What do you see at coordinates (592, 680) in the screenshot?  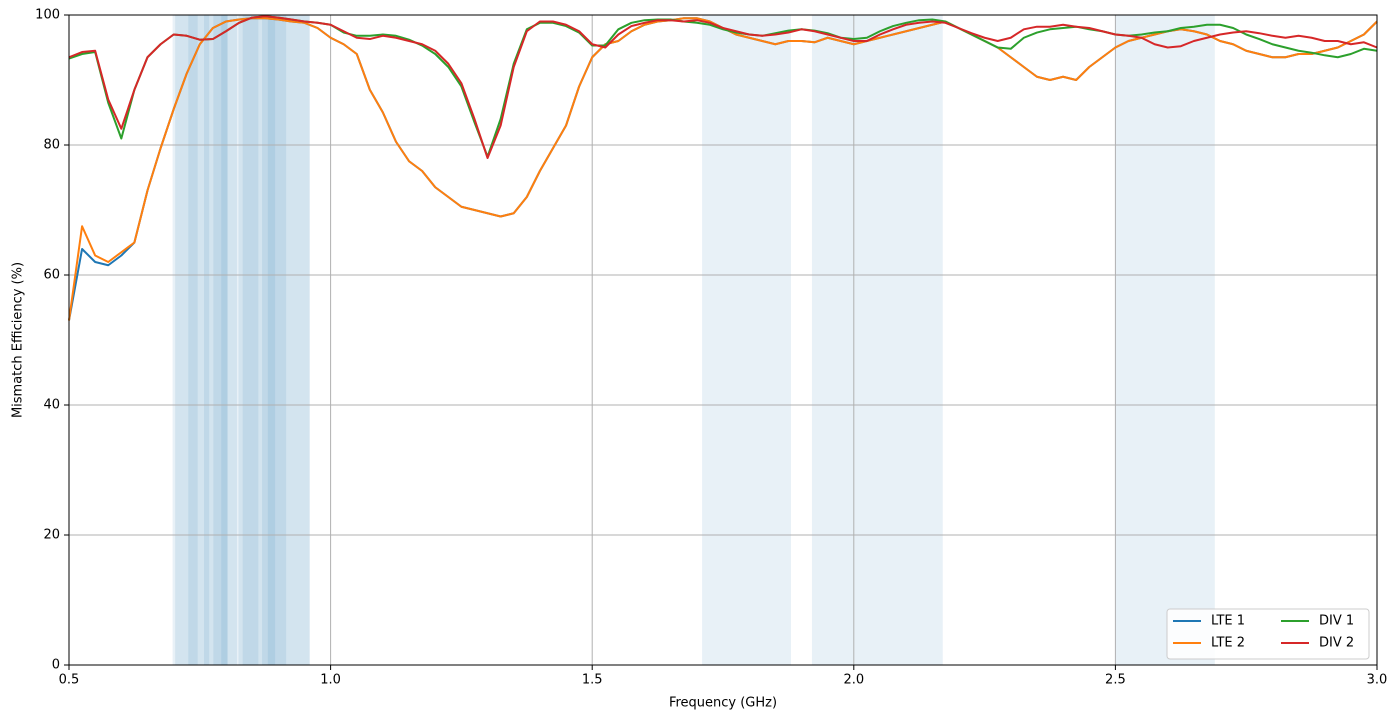 I see `x-tick-label: 1.5` at bounding box center [592, 680].